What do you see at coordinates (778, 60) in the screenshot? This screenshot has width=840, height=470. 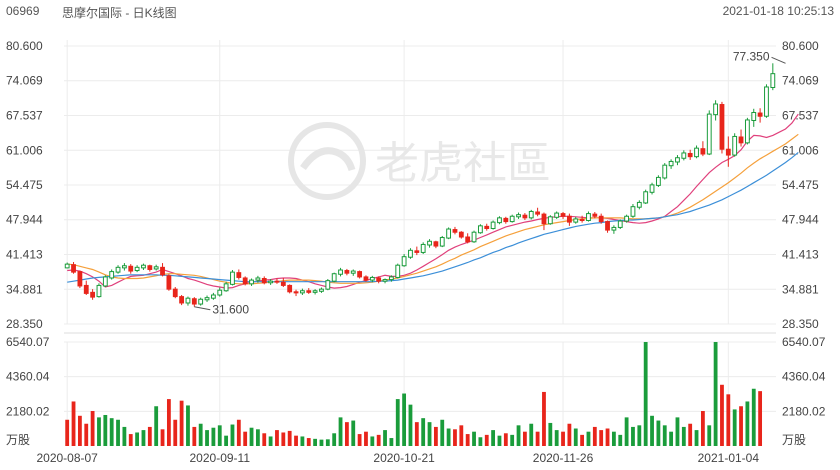 I see `high-callout-line` at bounding box center [778, 60].